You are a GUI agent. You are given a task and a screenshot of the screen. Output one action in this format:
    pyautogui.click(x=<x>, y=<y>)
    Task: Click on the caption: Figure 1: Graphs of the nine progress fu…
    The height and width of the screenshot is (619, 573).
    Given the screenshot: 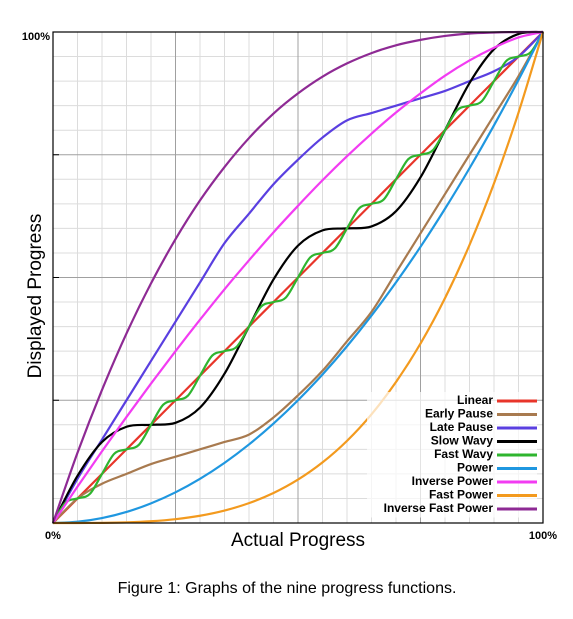 What is the action you would take?
    pyautogui.click(x=287, y=588)
    